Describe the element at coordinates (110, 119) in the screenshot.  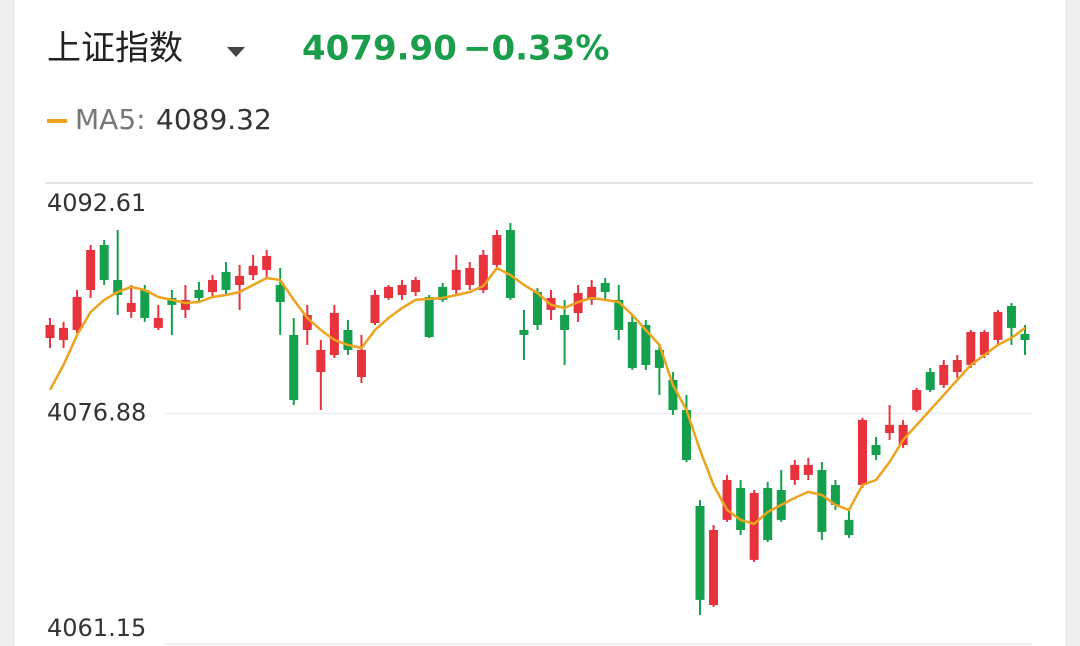
I see `legend-label: MA5:` at that location.